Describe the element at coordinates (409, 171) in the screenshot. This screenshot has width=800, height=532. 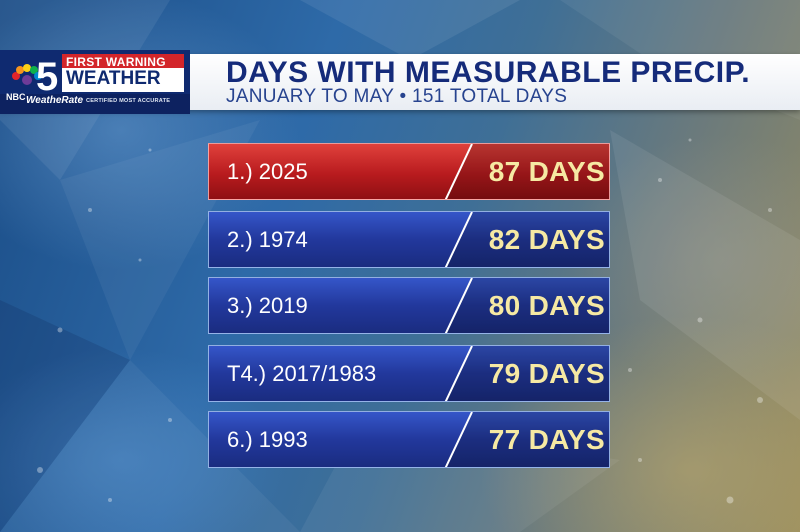
I see `ranking-row-1: 1.) 2025 87 DAYS` at that location.